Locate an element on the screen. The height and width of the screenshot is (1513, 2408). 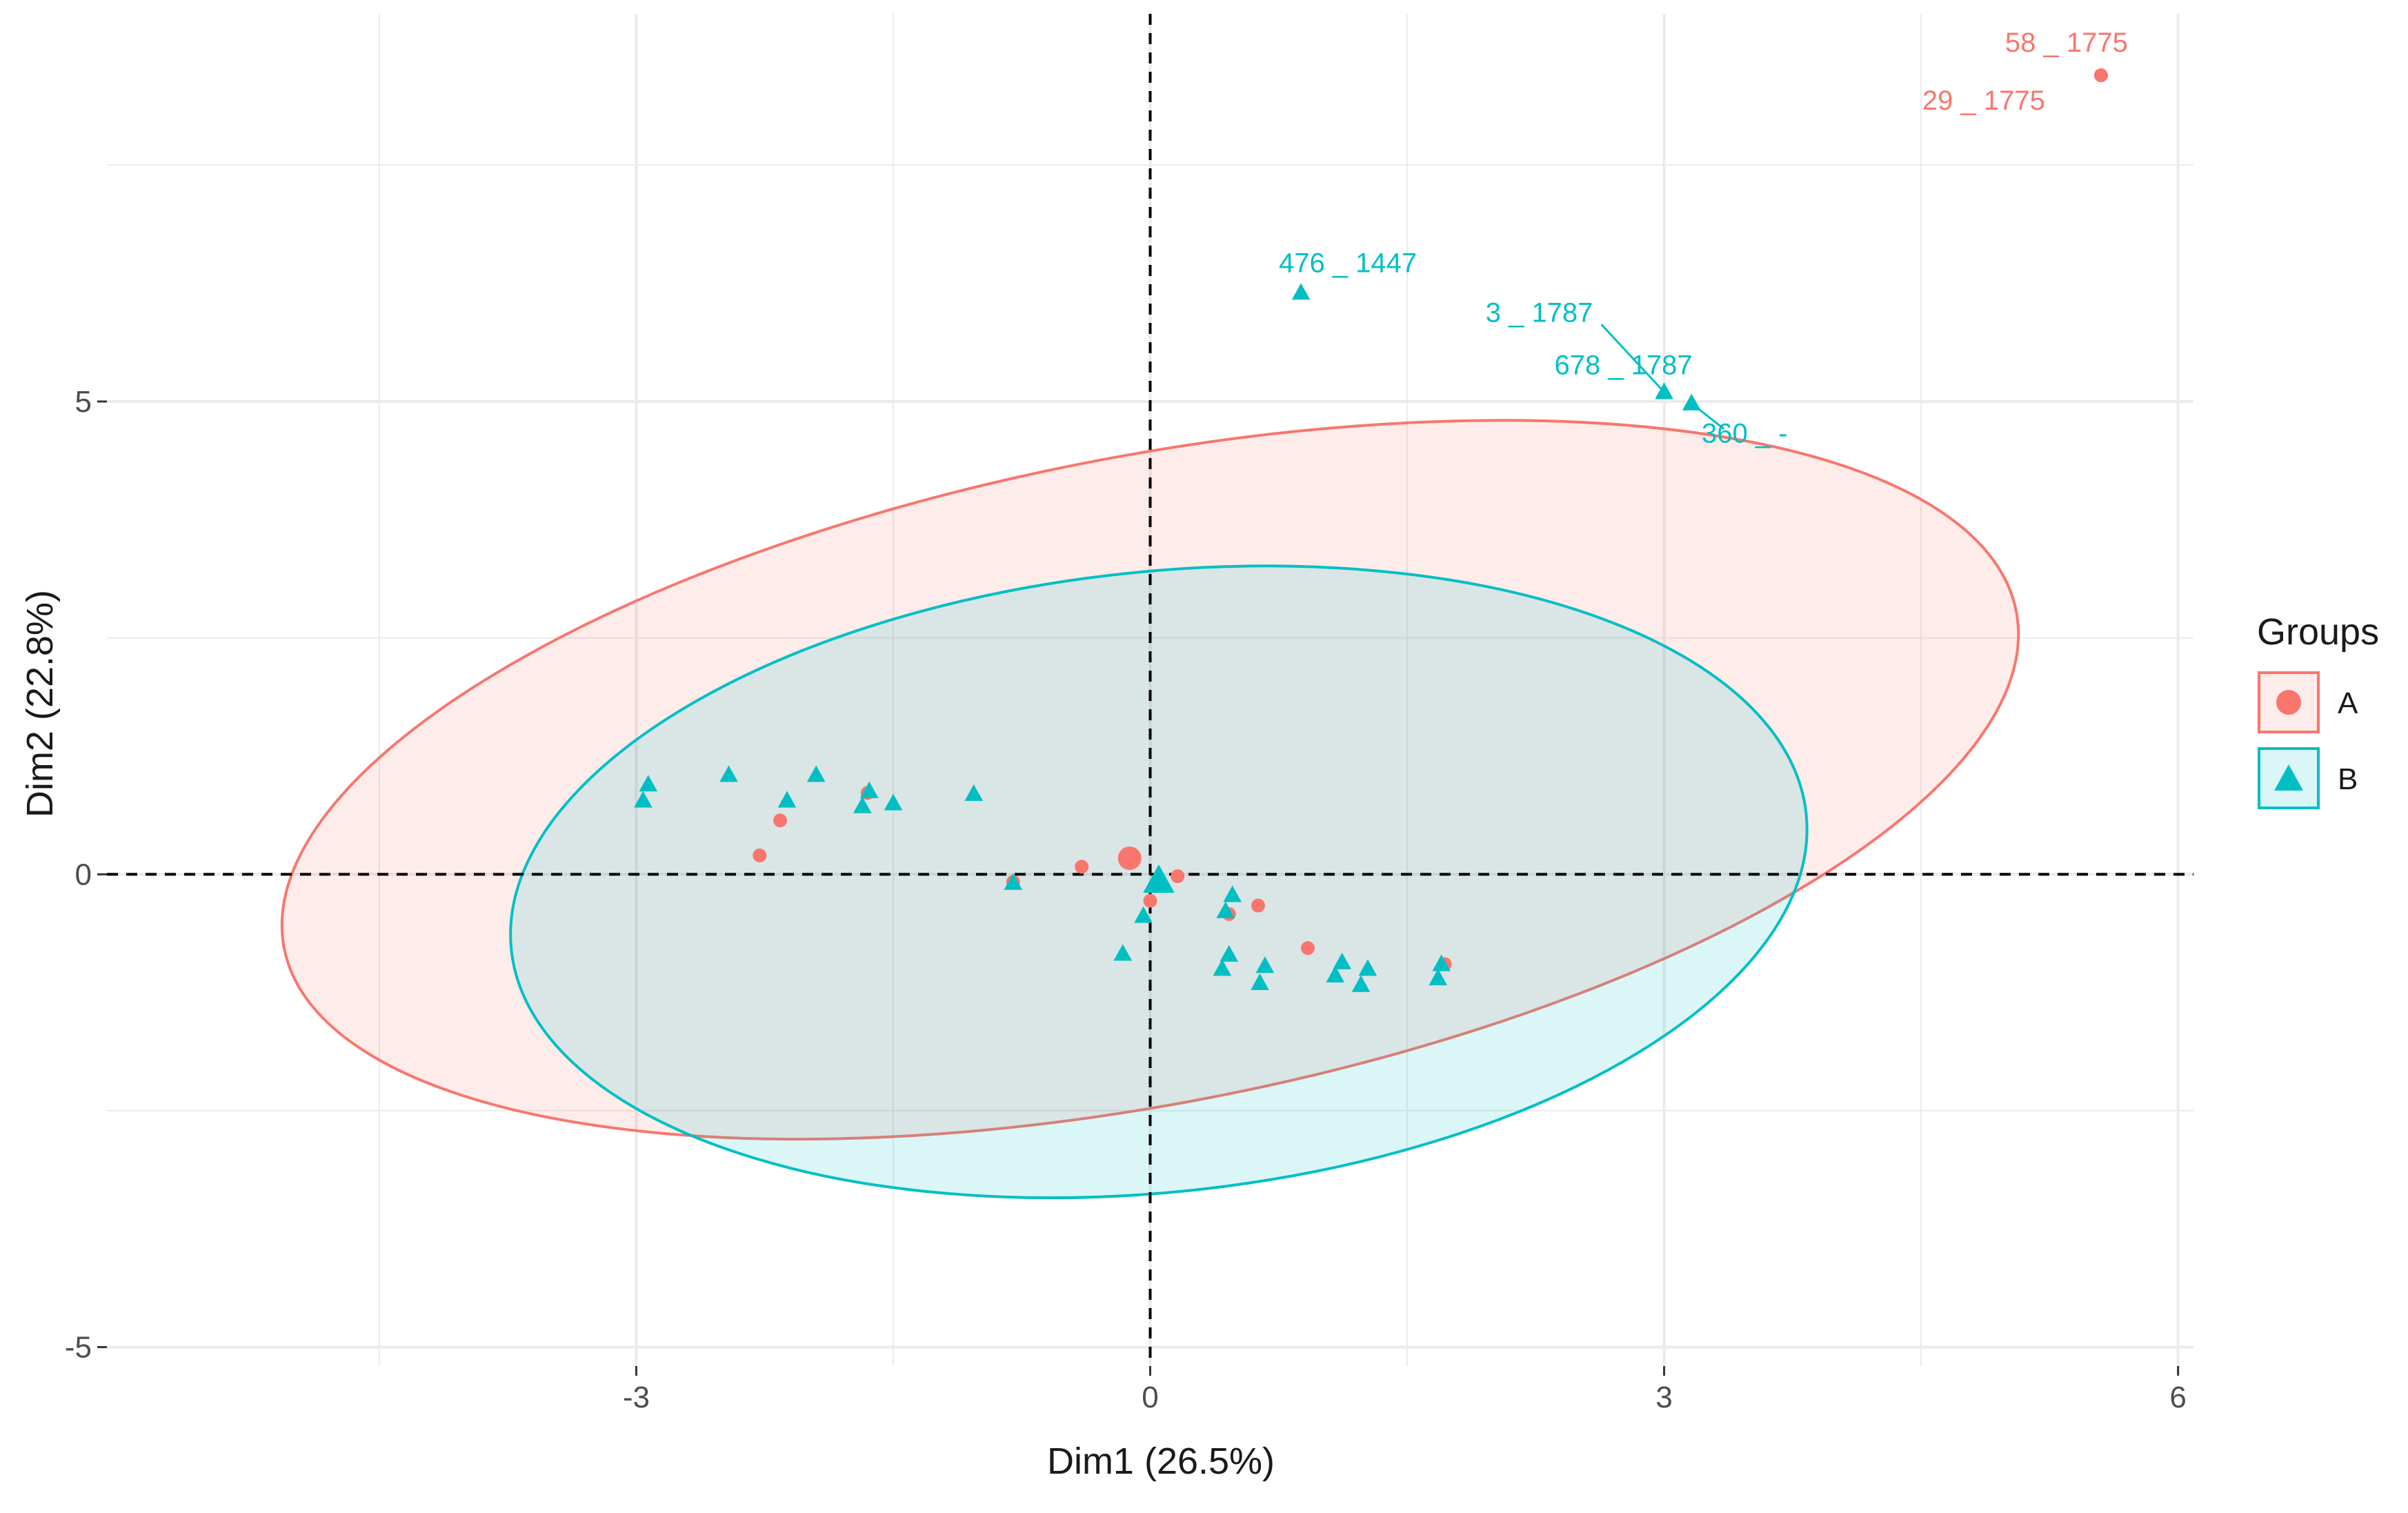
y-tick-label: -5 is located at coordinates (78, 1348).